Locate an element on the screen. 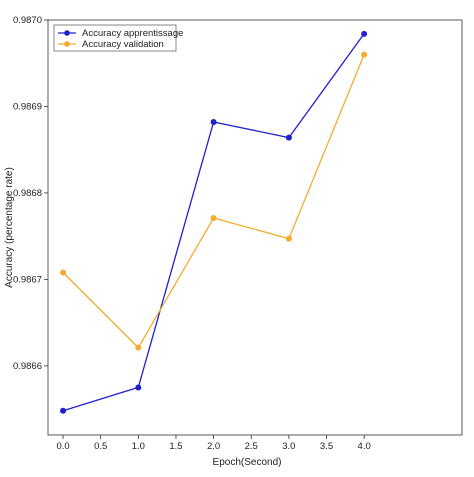 This screenshot has width=474, height=477. x-tick-label: 1.5 is located at coordinates (175, 446).